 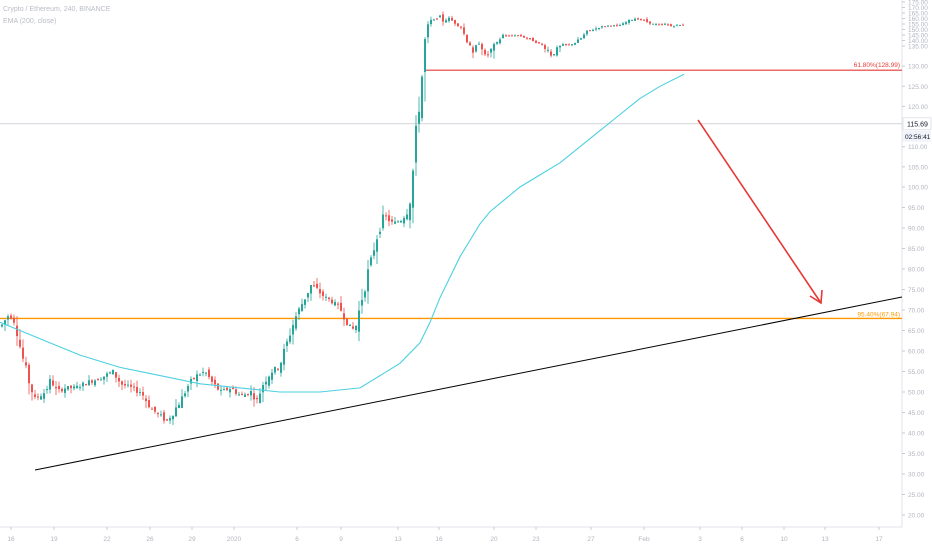 I want to click on time-tick-label: 13, so click(x=398, y=539).